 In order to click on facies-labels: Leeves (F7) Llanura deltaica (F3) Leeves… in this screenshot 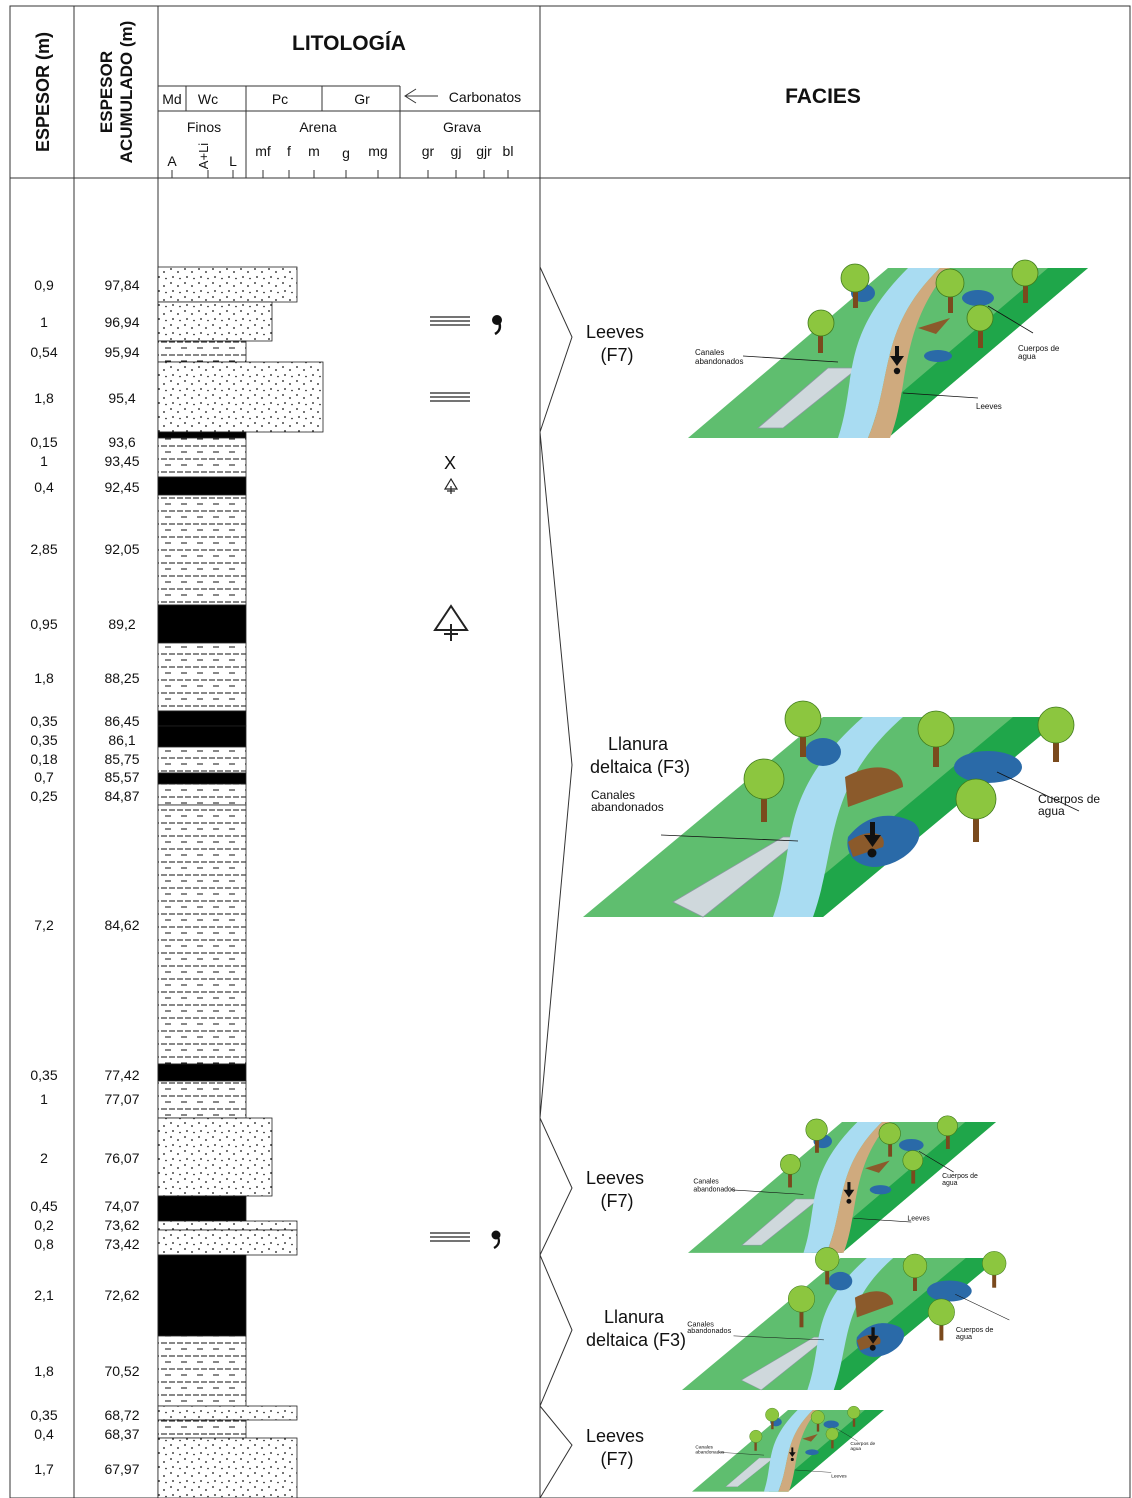, I will do `click(638, 895)`.